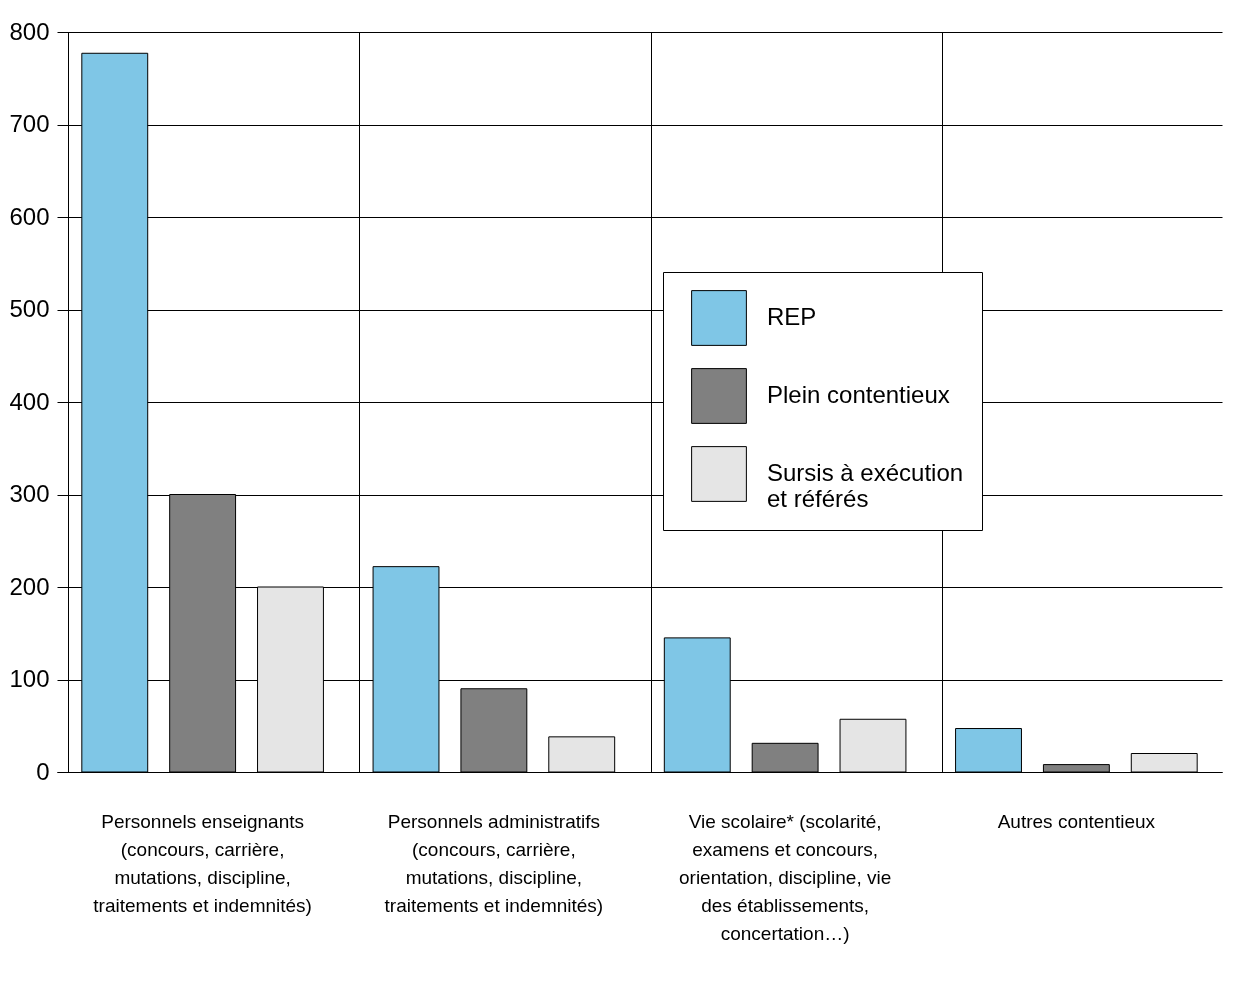  I want to click on y-tick-label: 200, so click(29, 586).